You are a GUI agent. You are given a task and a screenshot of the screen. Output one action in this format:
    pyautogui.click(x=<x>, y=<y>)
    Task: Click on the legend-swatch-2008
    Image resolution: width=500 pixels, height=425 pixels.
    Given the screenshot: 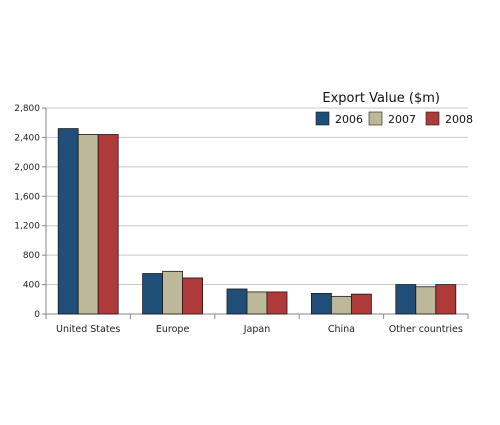 What is the action you would take?
    pyautogui.click(x=432, y=118)
    